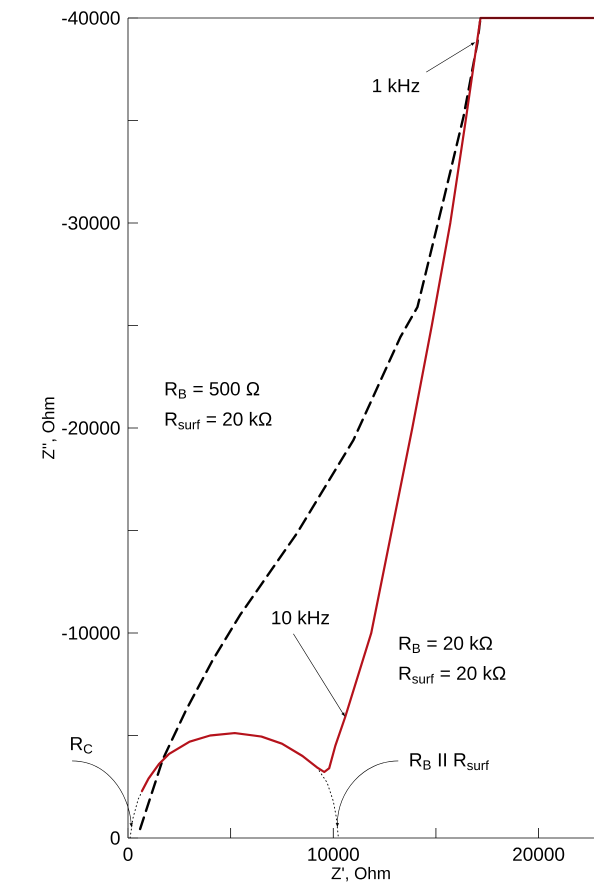 Image resolution: width=594 pixels, height=894 pixels. Describe the element at coordinates (213, 390) in the screenshot. I see `annotation: R$_{B}$ = 500 Ω` at that location.